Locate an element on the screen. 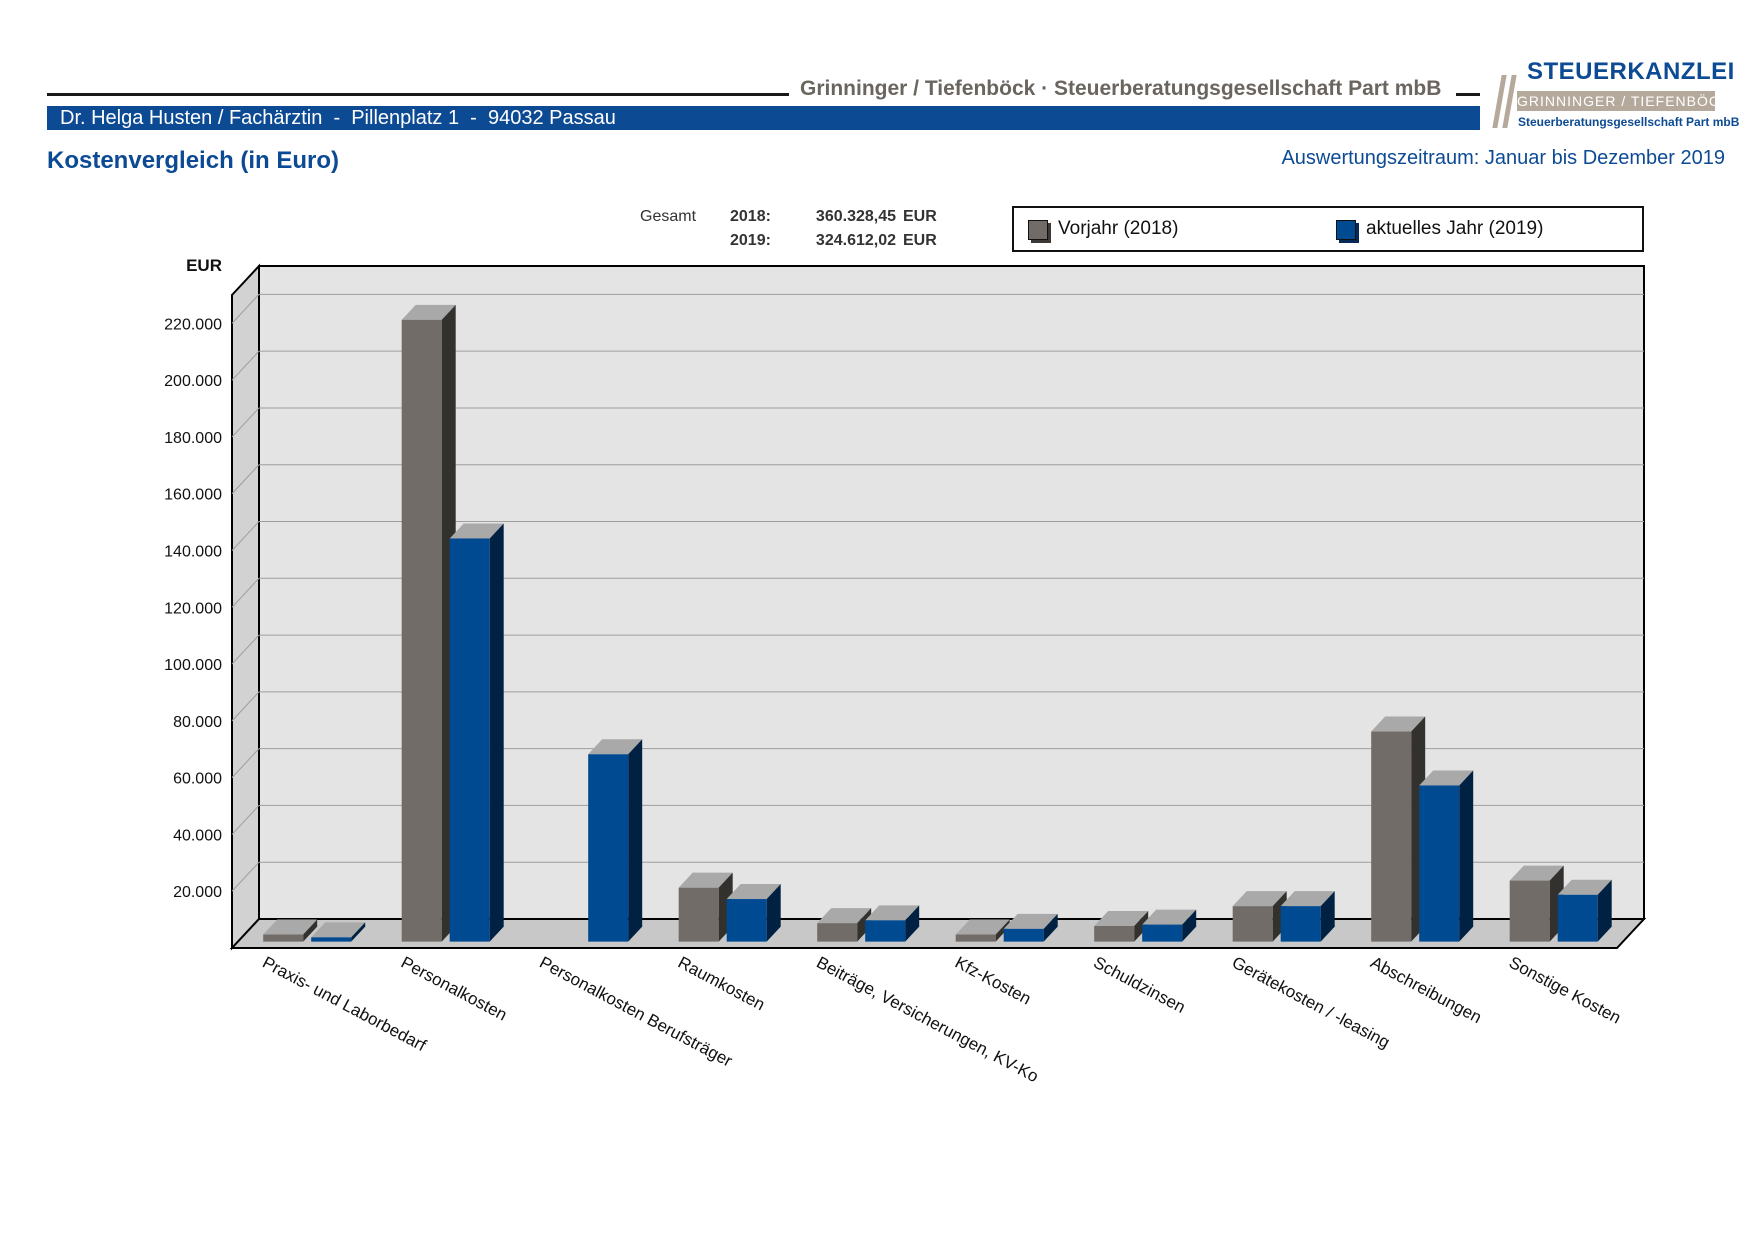 This screenshot has height=1240, width=1754. x-tick-label: Abschreibungen is located at coordinates (1425, 990).